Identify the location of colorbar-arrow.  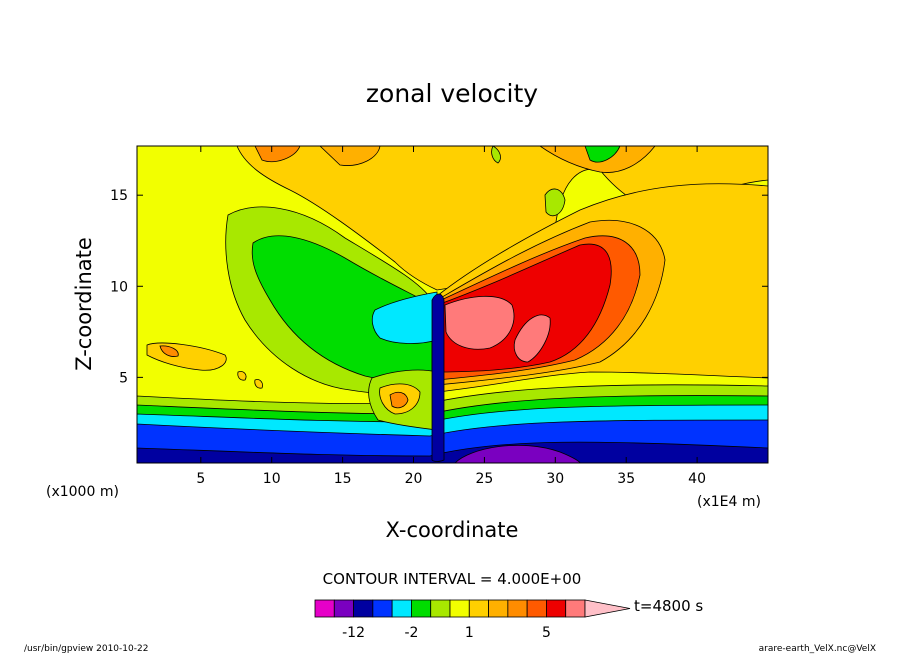
(607, 608).